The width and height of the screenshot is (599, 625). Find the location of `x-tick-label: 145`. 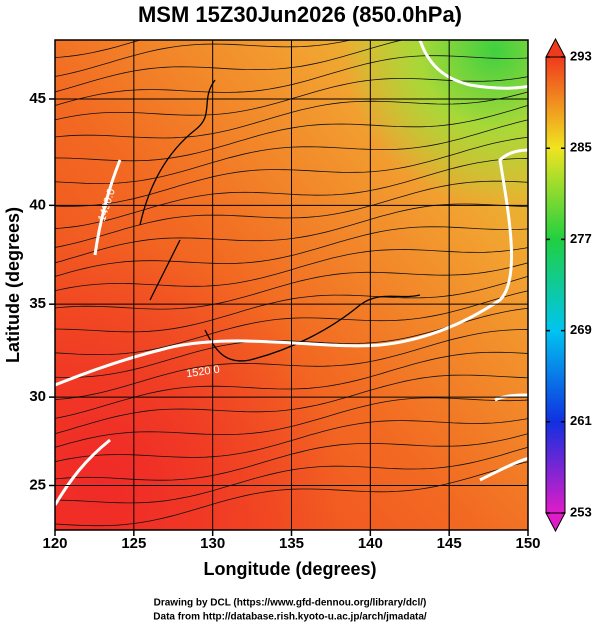

x-tick-label: 145 is located at coordinates (449, 543).